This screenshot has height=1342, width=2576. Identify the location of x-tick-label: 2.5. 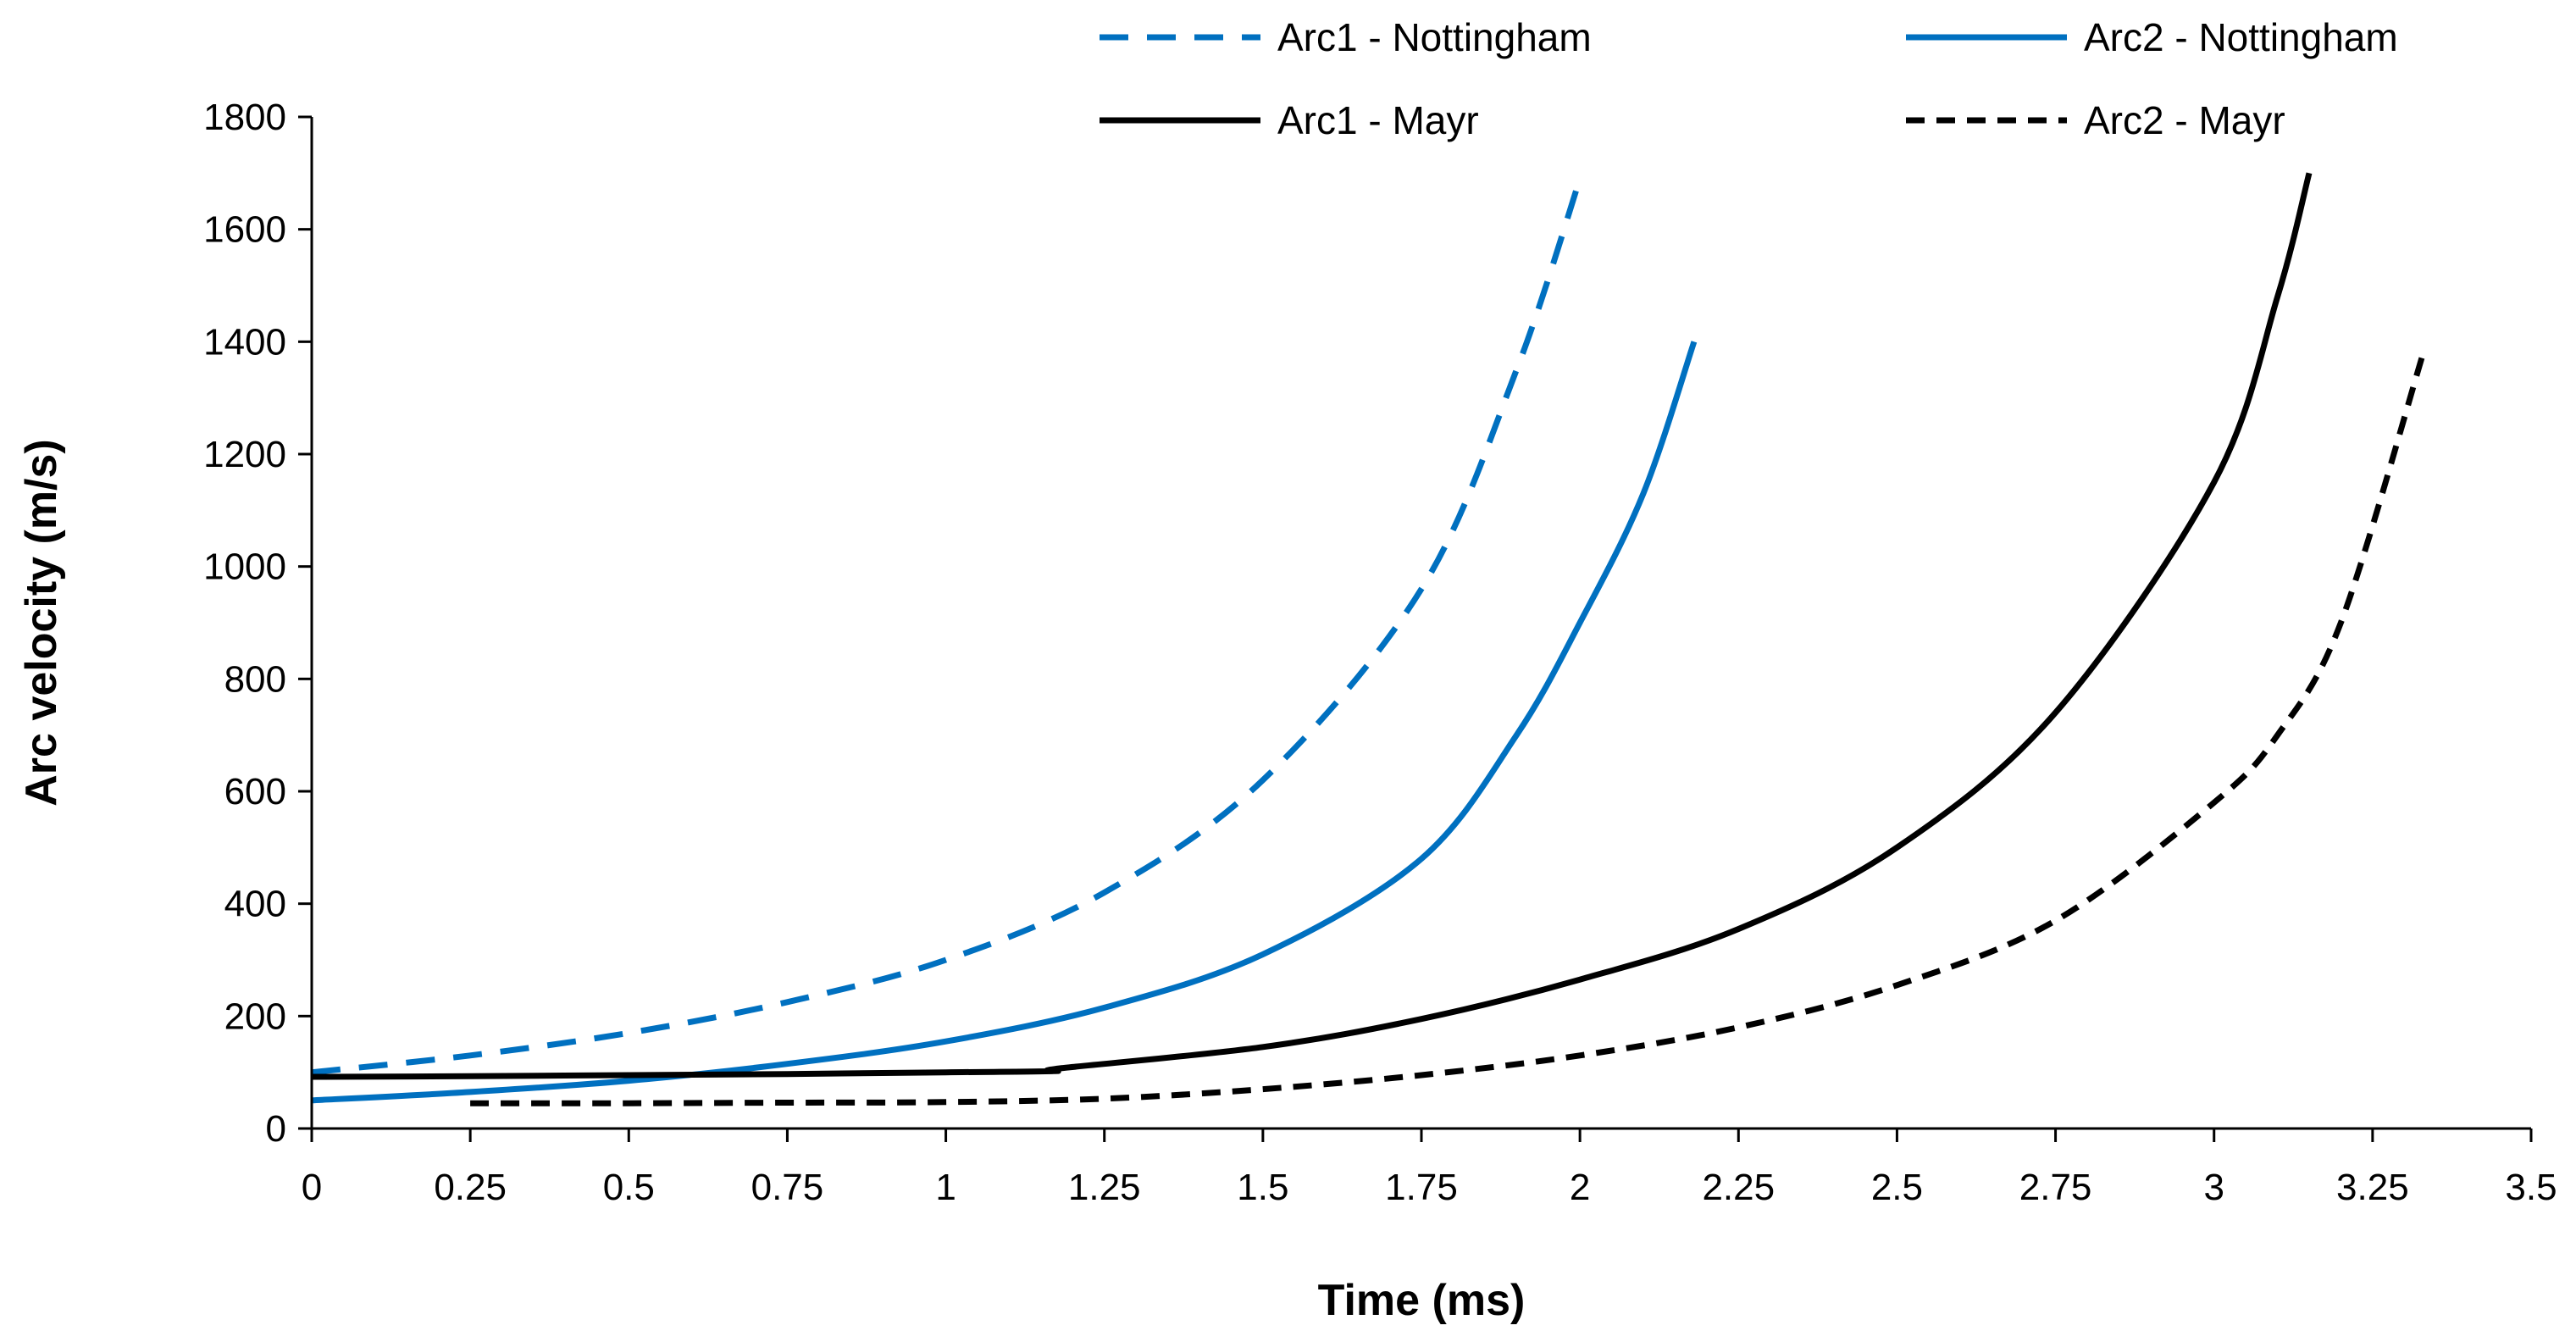
(1897, 1187).